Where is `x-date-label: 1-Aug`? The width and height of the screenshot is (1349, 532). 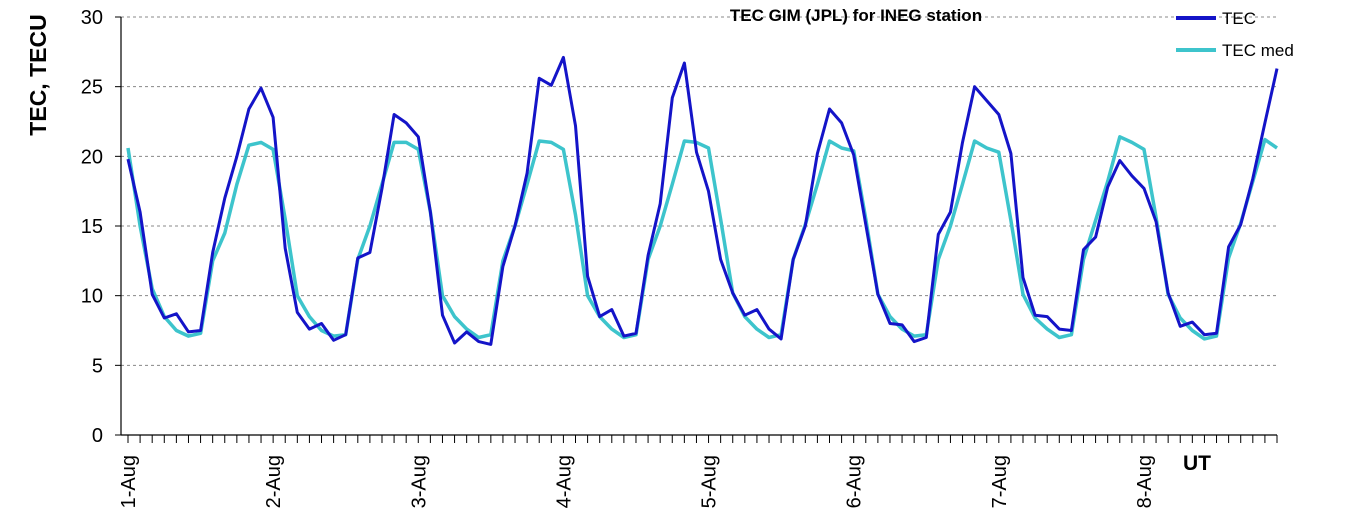 x-date-label: 1-Aug is located at coordinates (129, 481).